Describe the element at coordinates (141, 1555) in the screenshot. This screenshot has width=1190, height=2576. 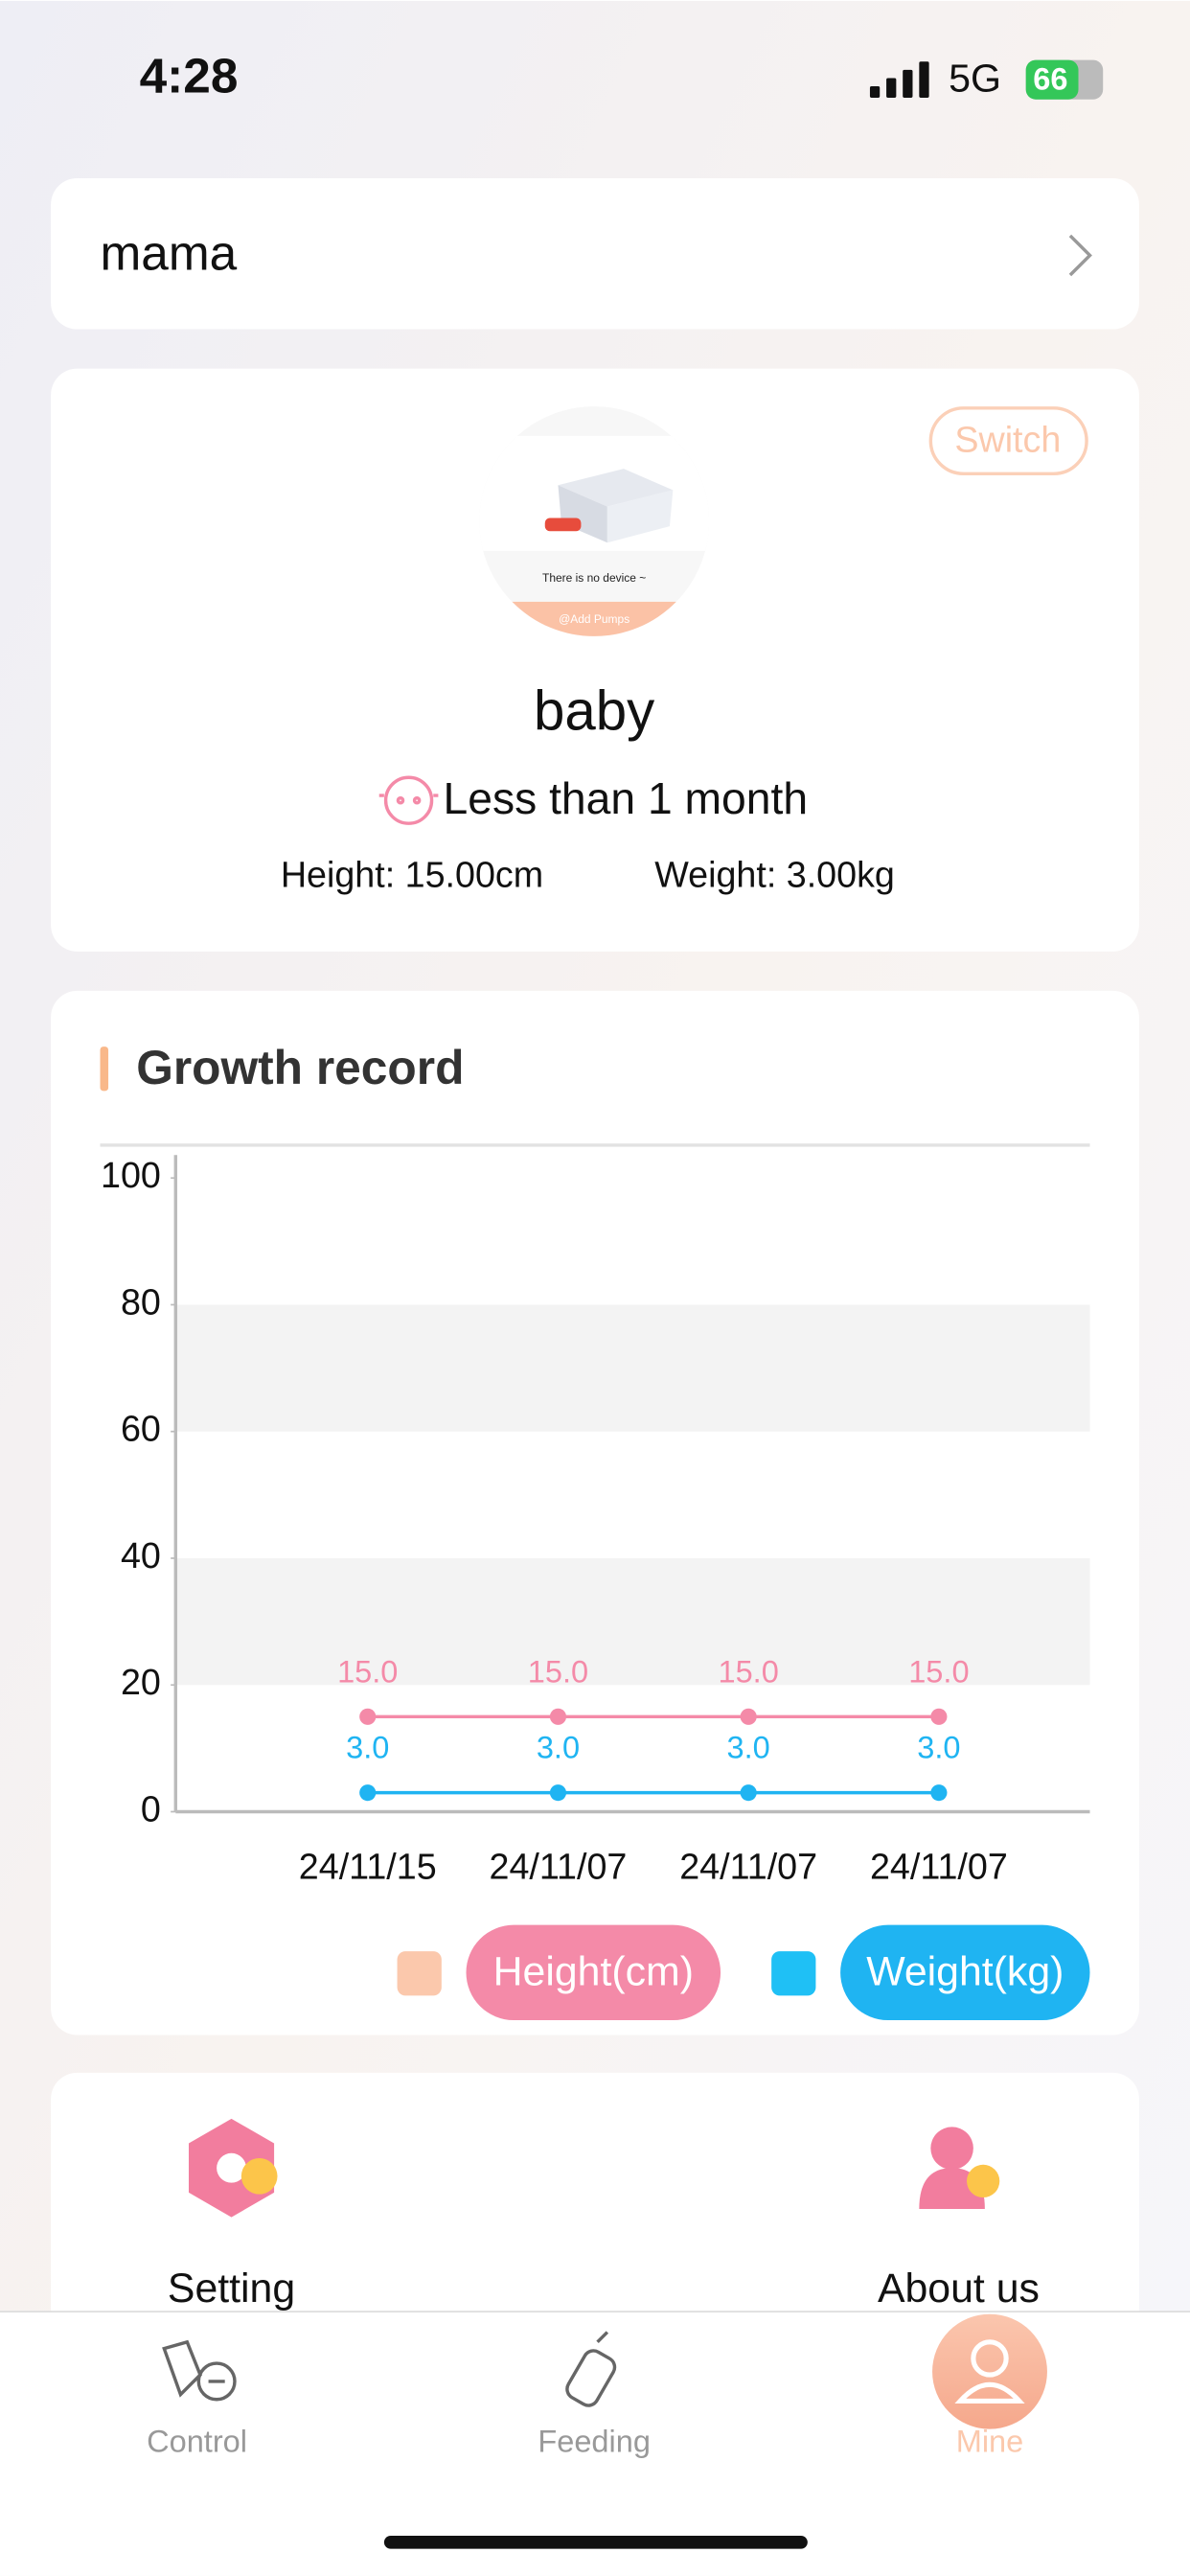
I see `y-tick-label: 40` at that location.